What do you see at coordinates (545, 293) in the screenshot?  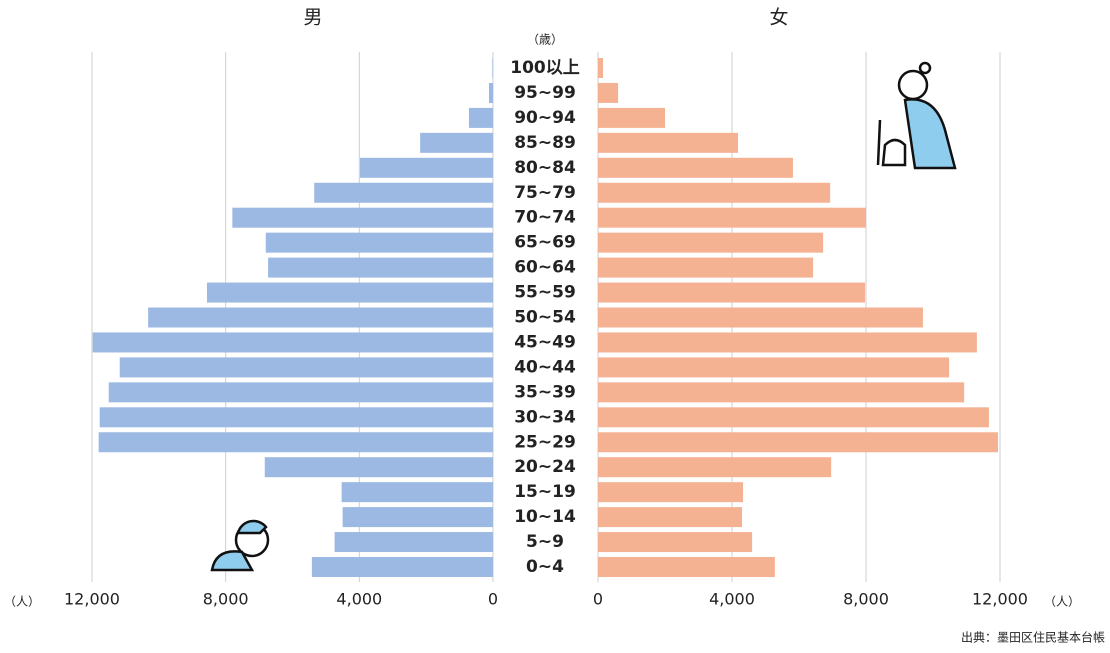 I see `category-label: 55~59` at bounding box center [545, 293].